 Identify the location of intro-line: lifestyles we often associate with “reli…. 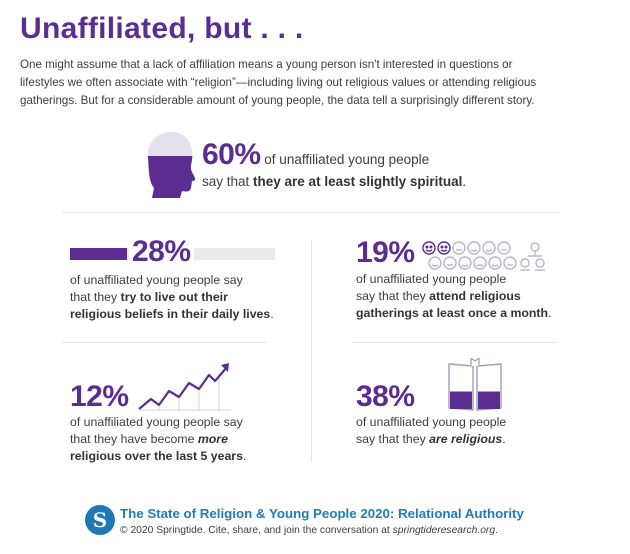
(278, 82).